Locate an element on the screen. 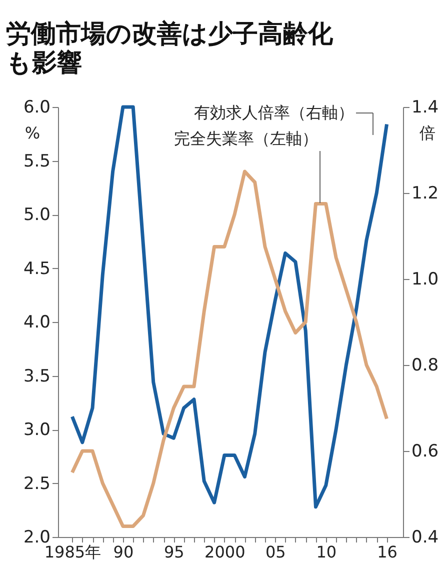  x-tick-label: 90 is located at coordinates (123, 552).